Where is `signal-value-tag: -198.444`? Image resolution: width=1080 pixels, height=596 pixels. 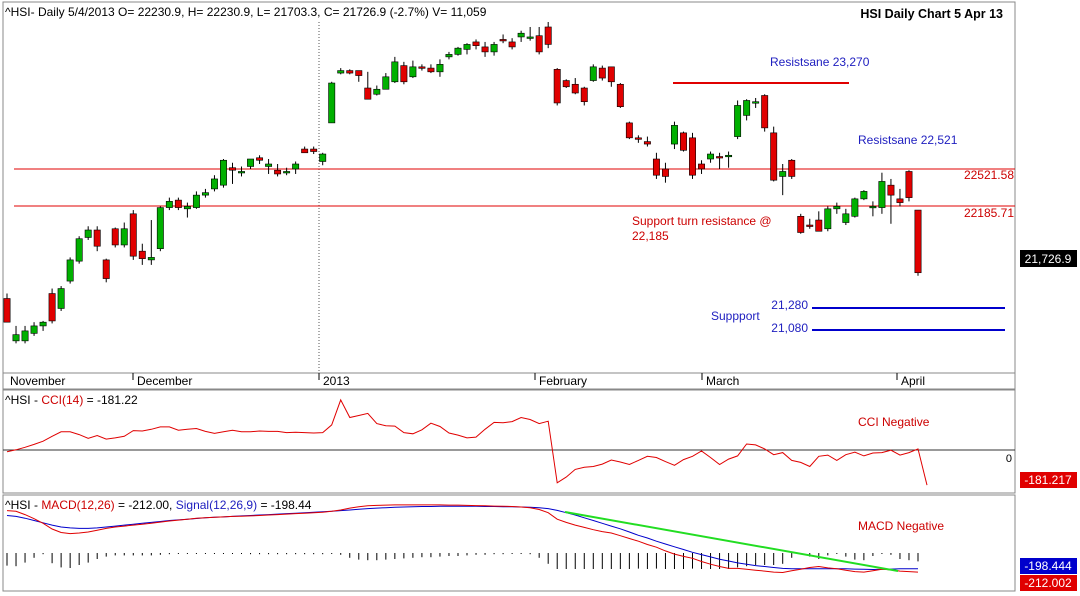
signal-value-tag: -198.444 is located at coordinates (1048, 566).